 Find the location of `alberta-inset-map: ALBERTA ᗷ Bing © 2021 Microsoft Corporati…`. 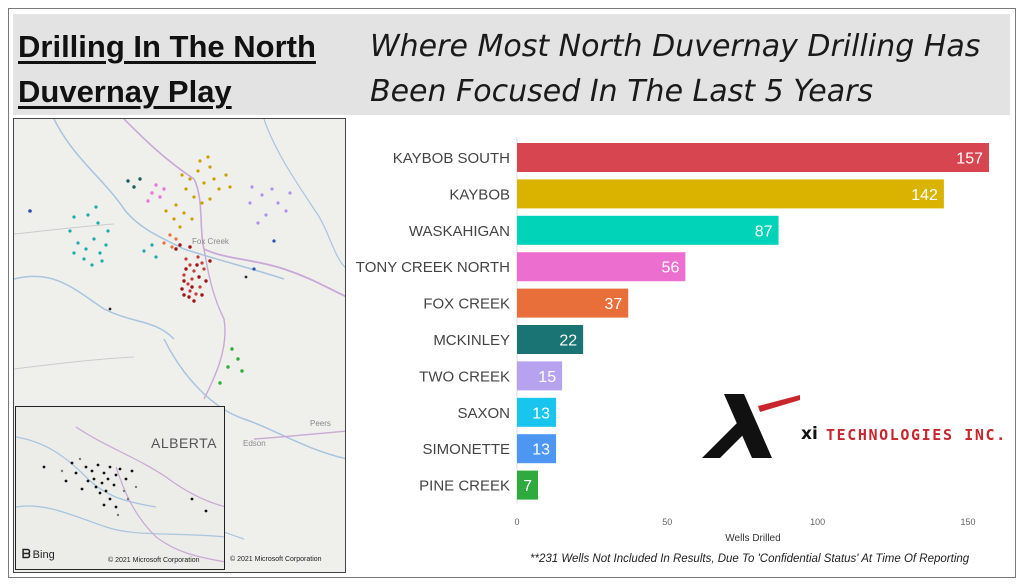

alberta-inset-map: ALBERTA ᗷ Bing © 2021 Microsoft Corporati… is located at coordinates (120, 488).